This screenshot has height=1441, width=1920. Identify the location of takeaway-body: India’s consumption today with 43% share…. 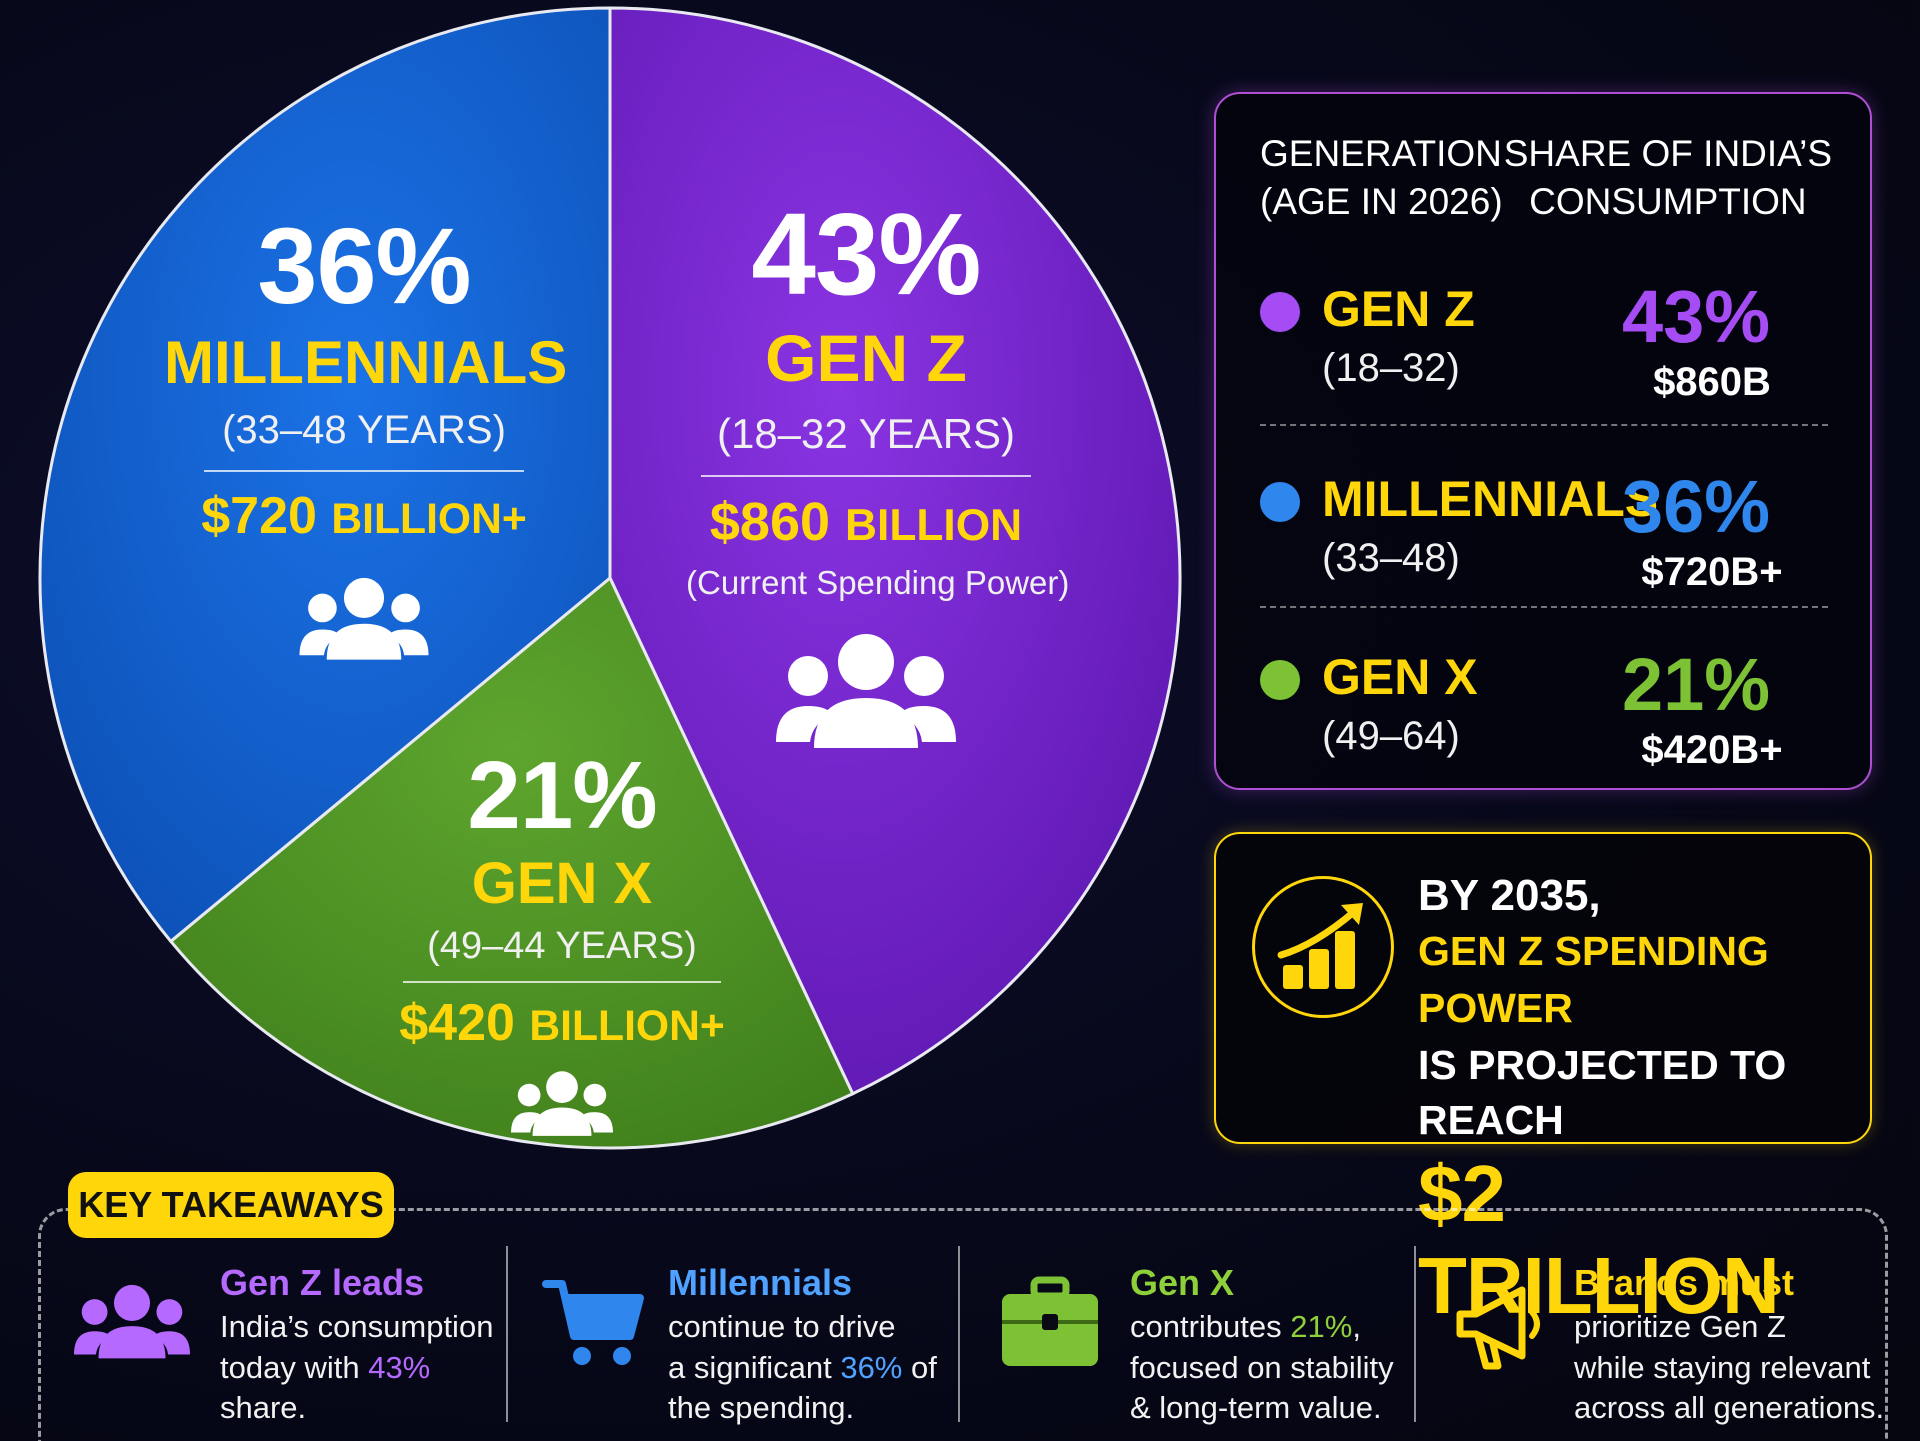
(356, 1367).